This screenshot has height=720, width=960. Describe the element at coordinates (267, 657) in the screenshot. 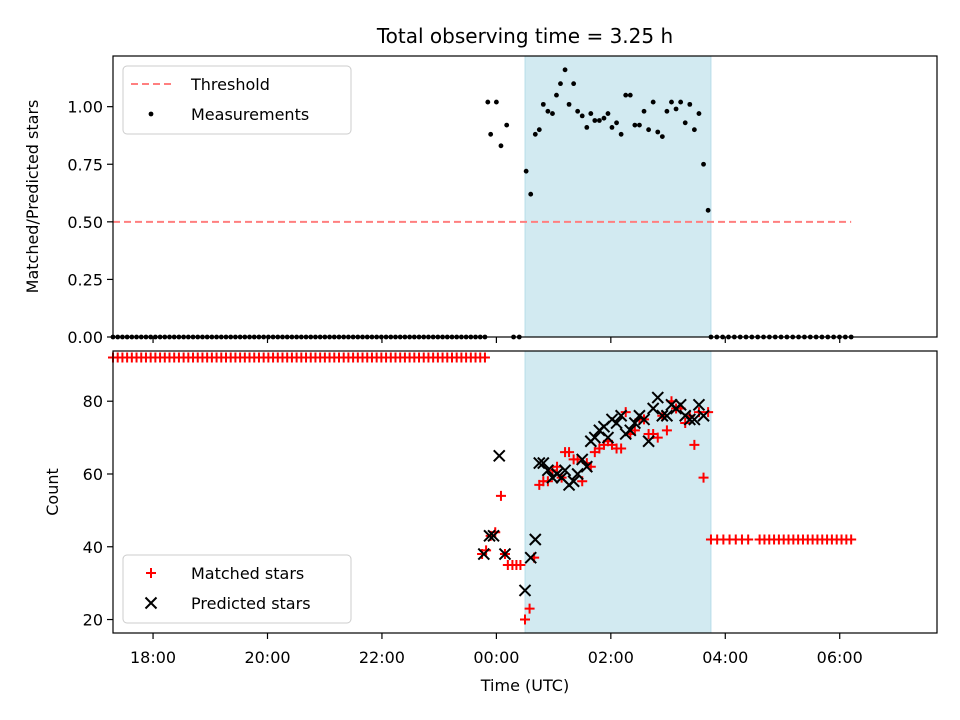

I see `x-tick-label: 20:00` at that location.